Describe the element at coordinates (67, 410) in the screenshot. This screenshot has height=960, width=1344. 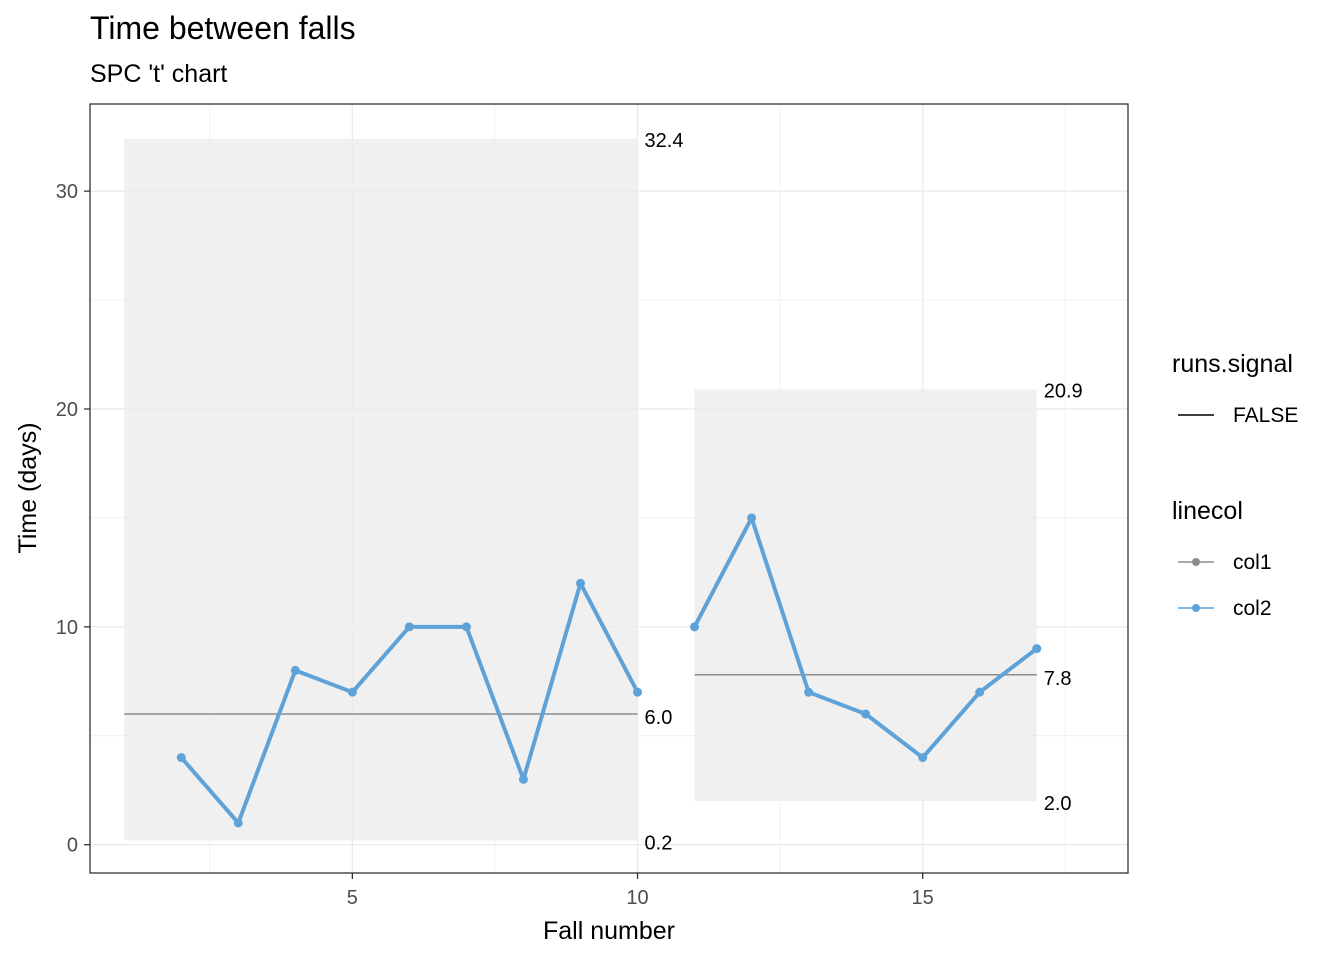
I see `y-tick-label: 20` at that location.